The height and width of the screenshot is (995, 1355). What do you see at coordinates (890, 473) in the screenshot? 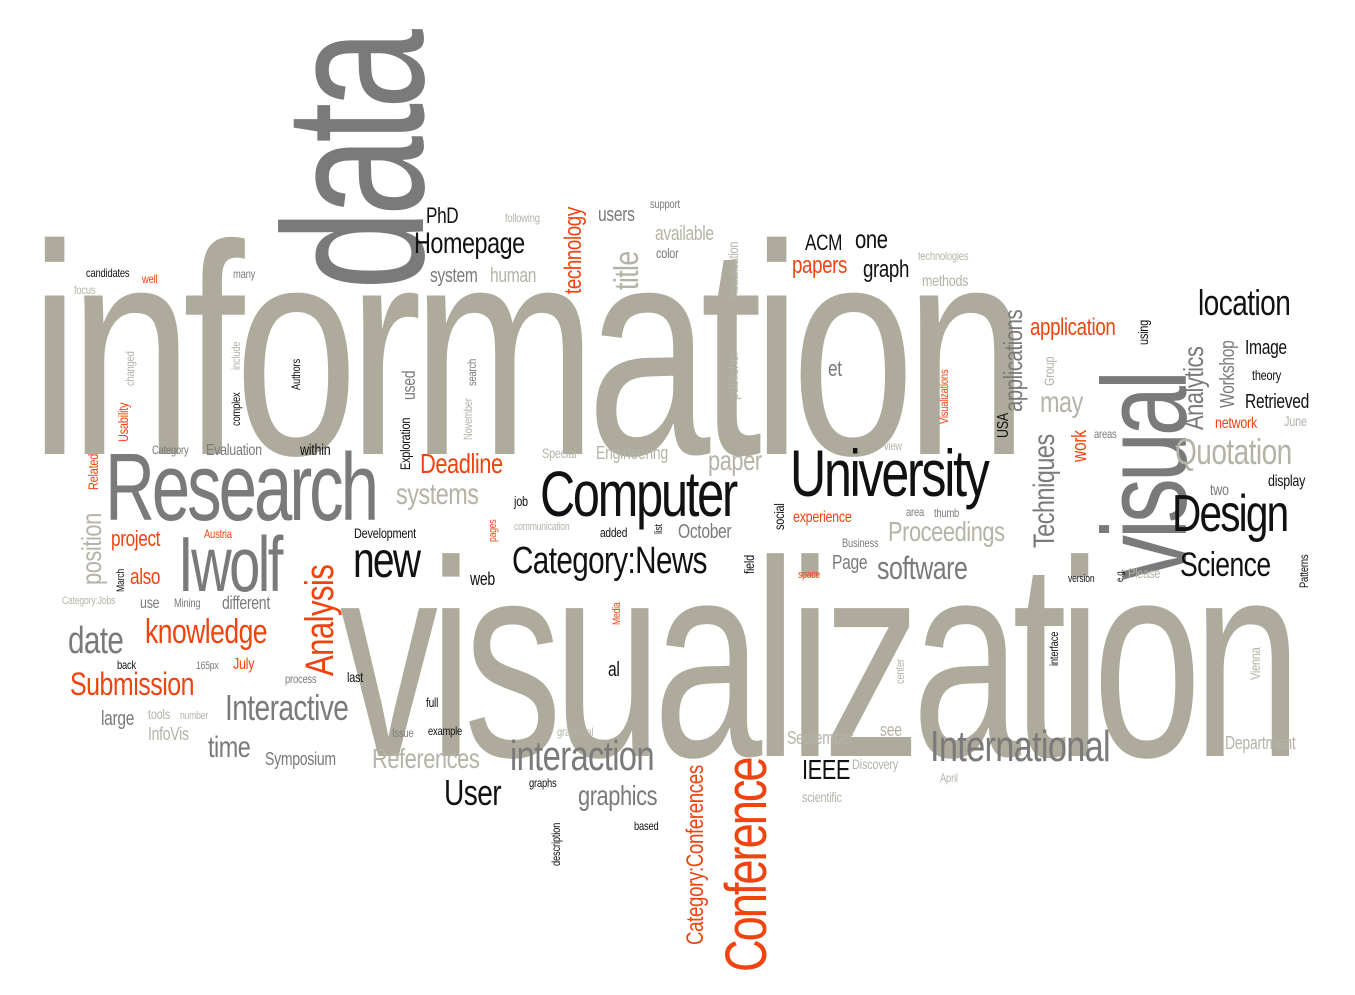
I see `word: University` at bounding box center [890, 473].